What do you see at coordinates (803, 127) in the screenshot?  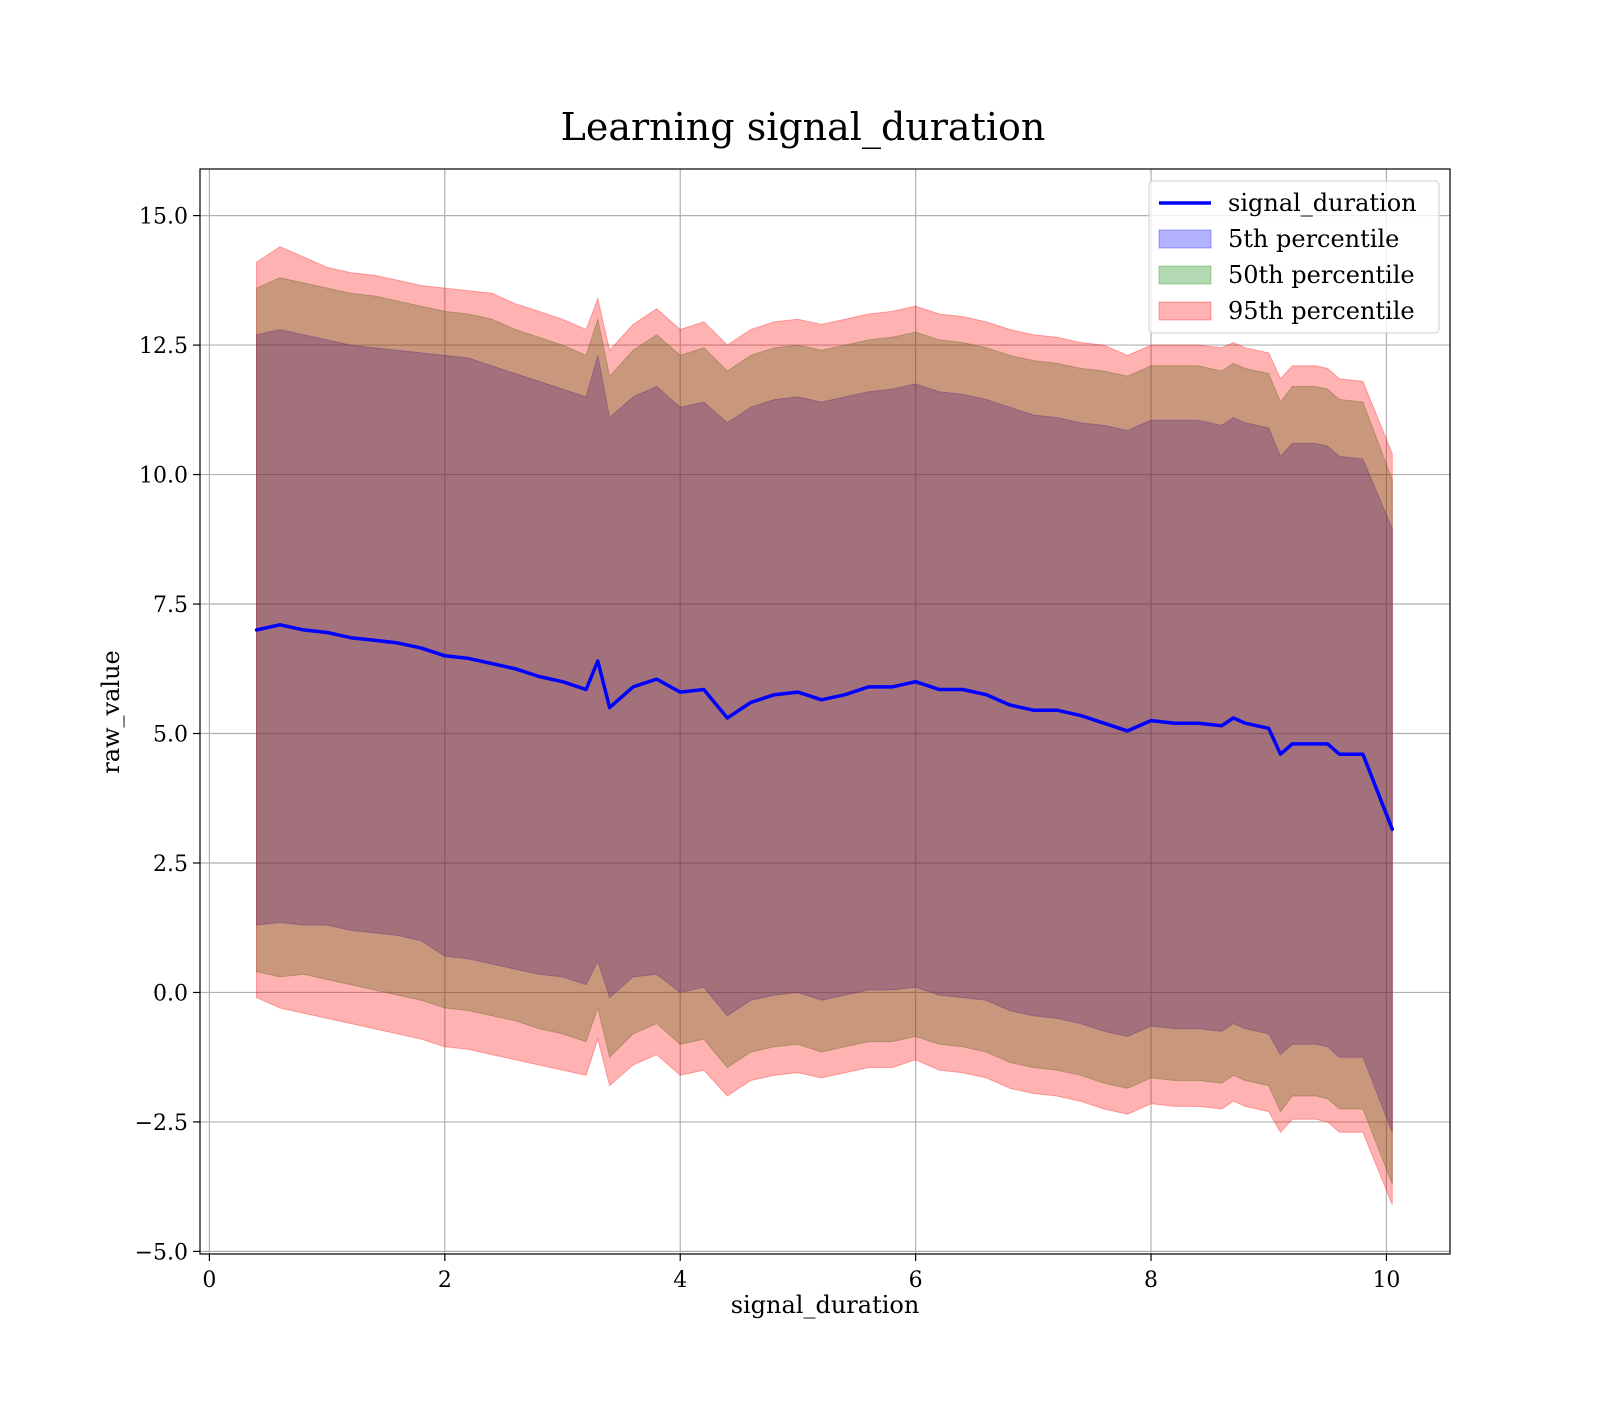 I see `chart-title: Learning signal_duration` at bounding box center [803, 127].